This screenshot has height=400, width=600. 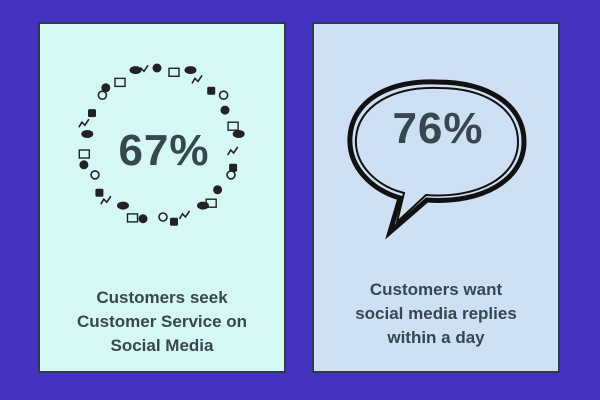 I want to click on icon-ring-graphic, so click(x=161, y=144).